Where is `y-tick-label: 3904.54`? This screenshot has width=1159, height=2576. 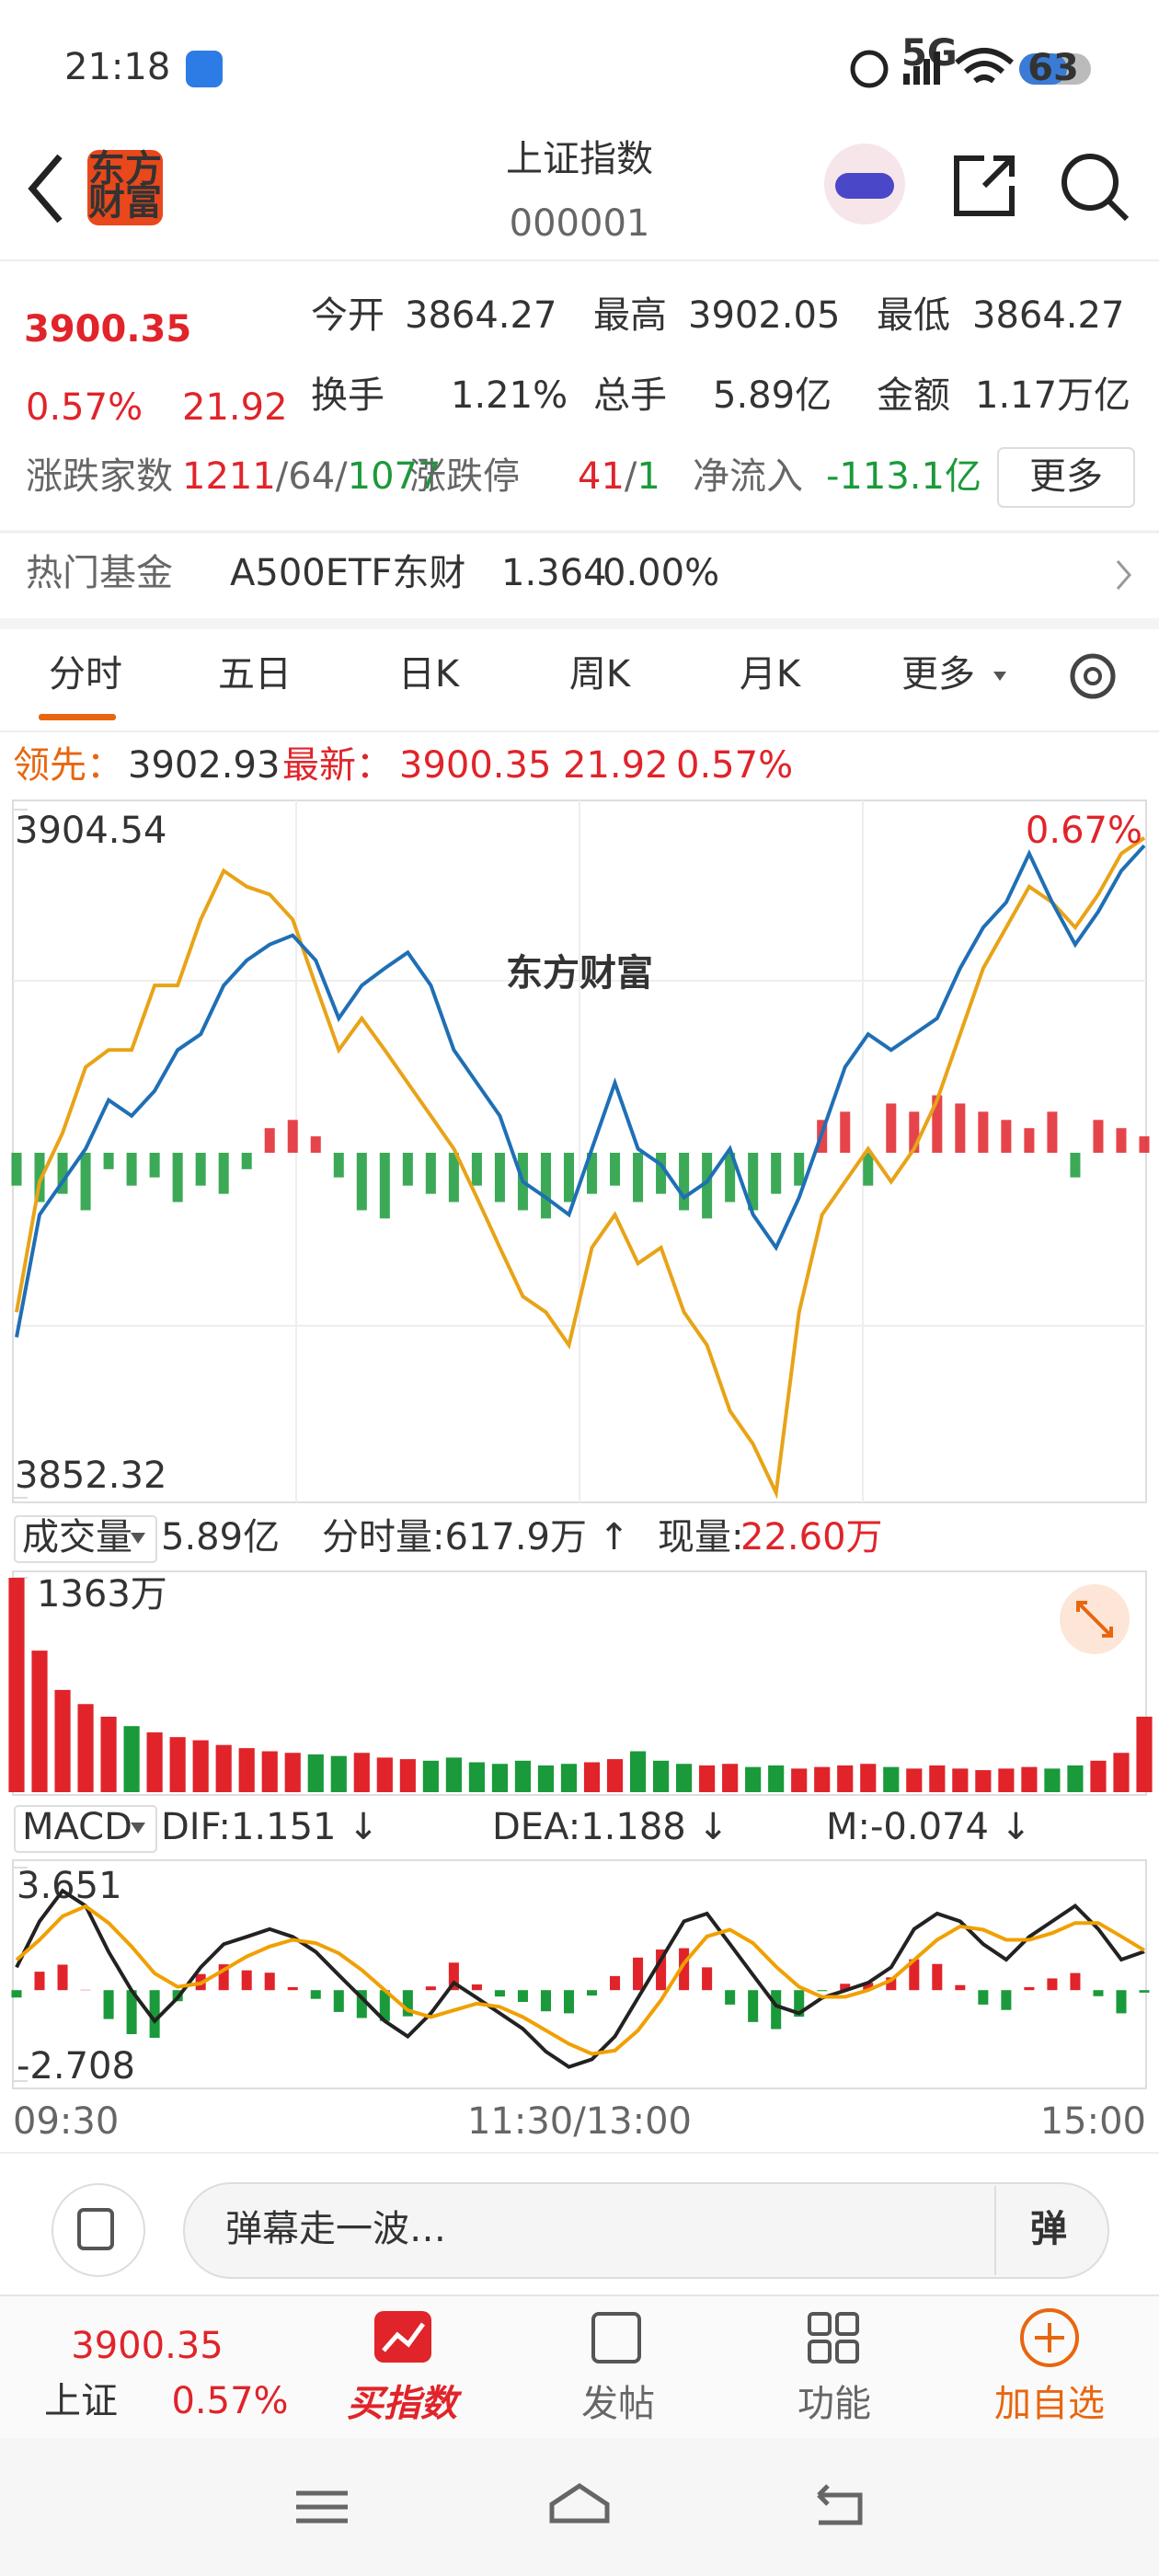
y-tick-label: 3904.54 is located at coordinates (90, 831).